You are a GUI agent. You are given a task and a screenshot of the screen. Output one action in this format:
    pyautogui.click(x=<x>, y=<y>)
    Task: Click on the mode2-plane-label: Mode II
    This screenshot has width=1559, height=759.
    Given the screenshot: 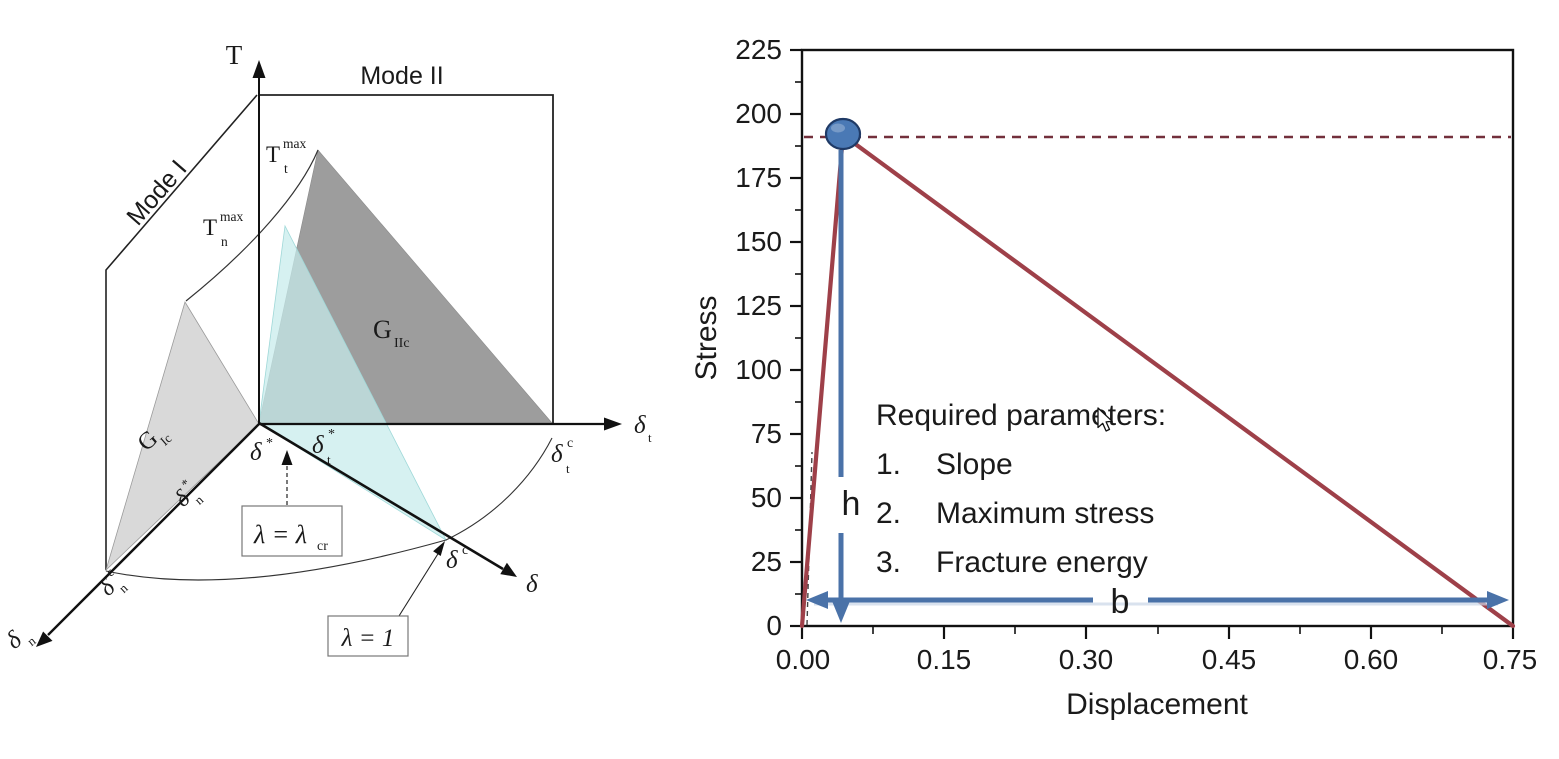 What is the action you would take?
    pyautogui.click(x=401, y=76)
    